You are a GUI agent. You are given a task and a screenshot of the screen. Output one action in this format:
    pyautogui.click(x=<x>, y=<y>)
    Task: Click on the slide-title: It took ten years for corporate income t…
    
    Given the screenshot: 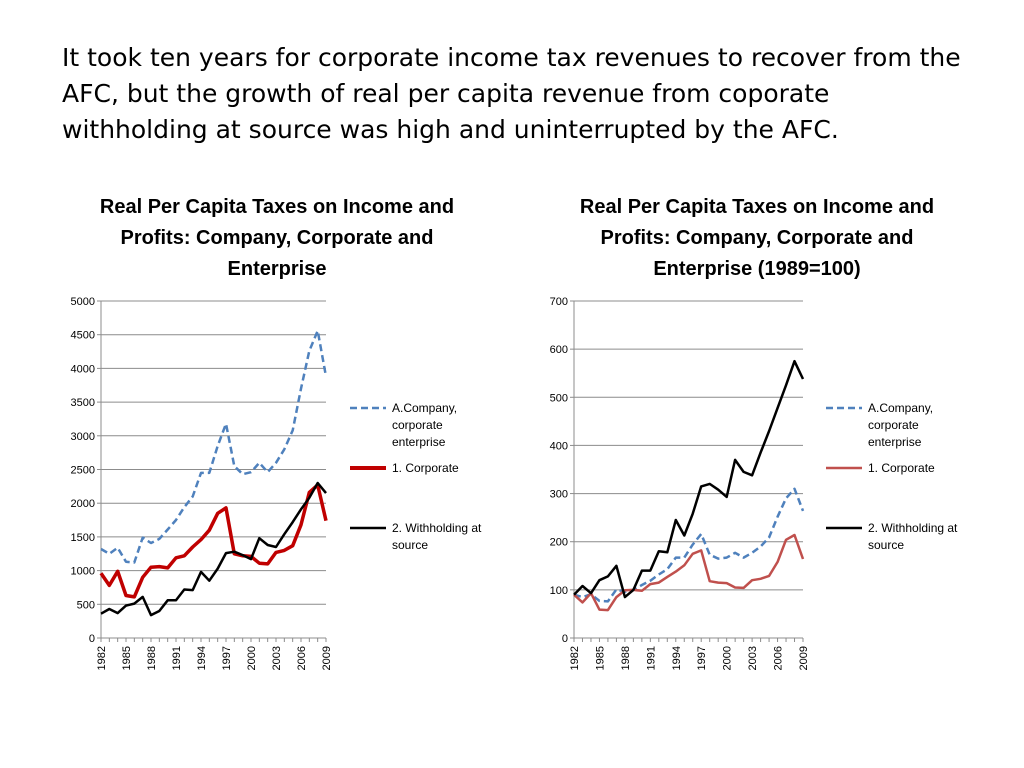 What is the action you would take?
    pyautogui.click(x=511, y=93)
    